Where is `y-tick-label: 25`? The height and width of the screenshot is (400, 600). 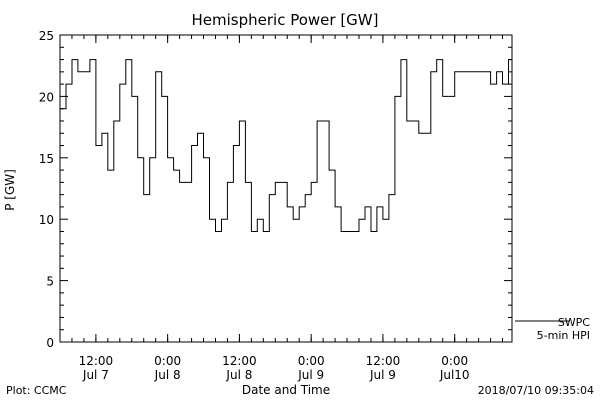
y-tick-label: 25 is located at coordinates (46, 36).